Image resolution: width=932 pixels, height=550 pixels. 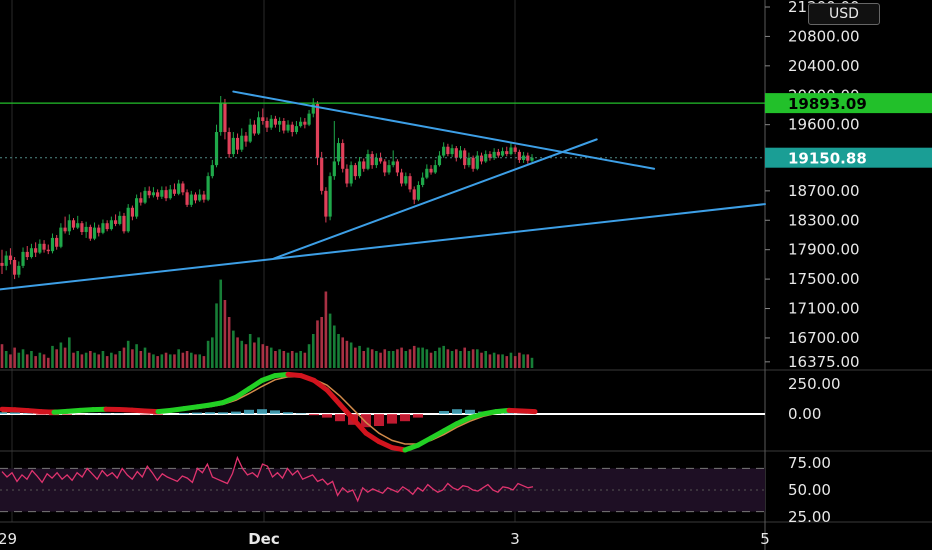 What do you see at coordinates (824, 220) in the screenshot?
I see `price-tick-label: 18300.00` at bounding box center [824, 220].